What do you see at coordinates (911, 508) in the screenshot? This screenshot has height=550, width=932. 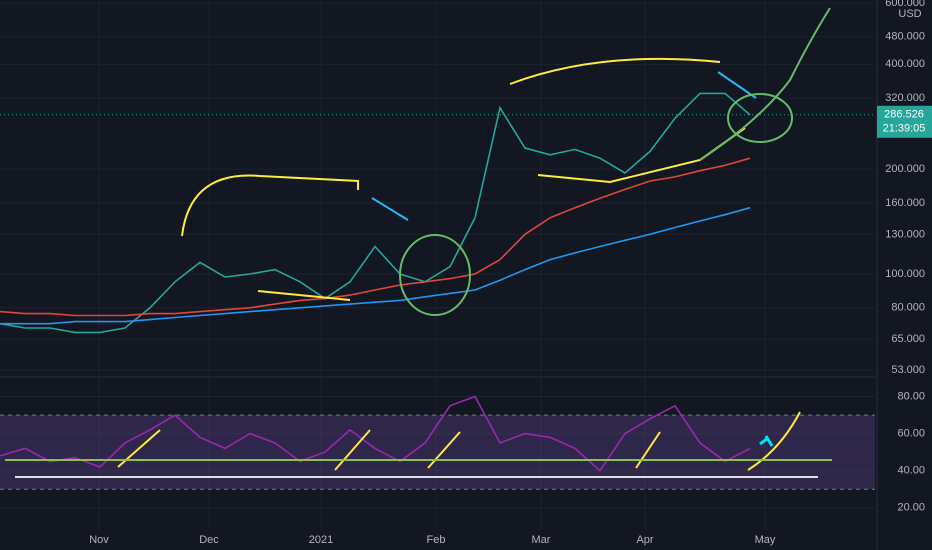 I see `y-tick-label: 20.00` at bounding box center [911, 508].